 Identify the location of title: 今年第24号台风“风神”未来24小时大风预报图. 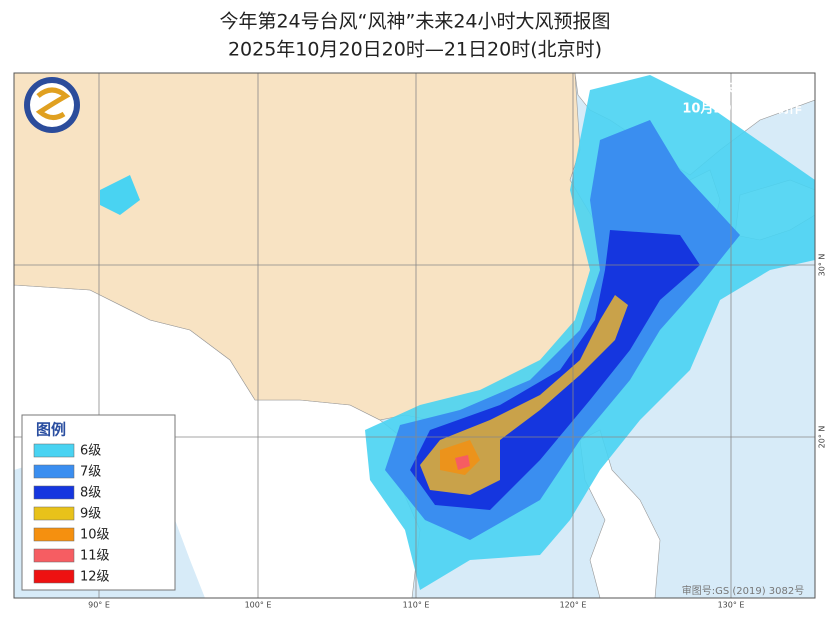
(414, 22).